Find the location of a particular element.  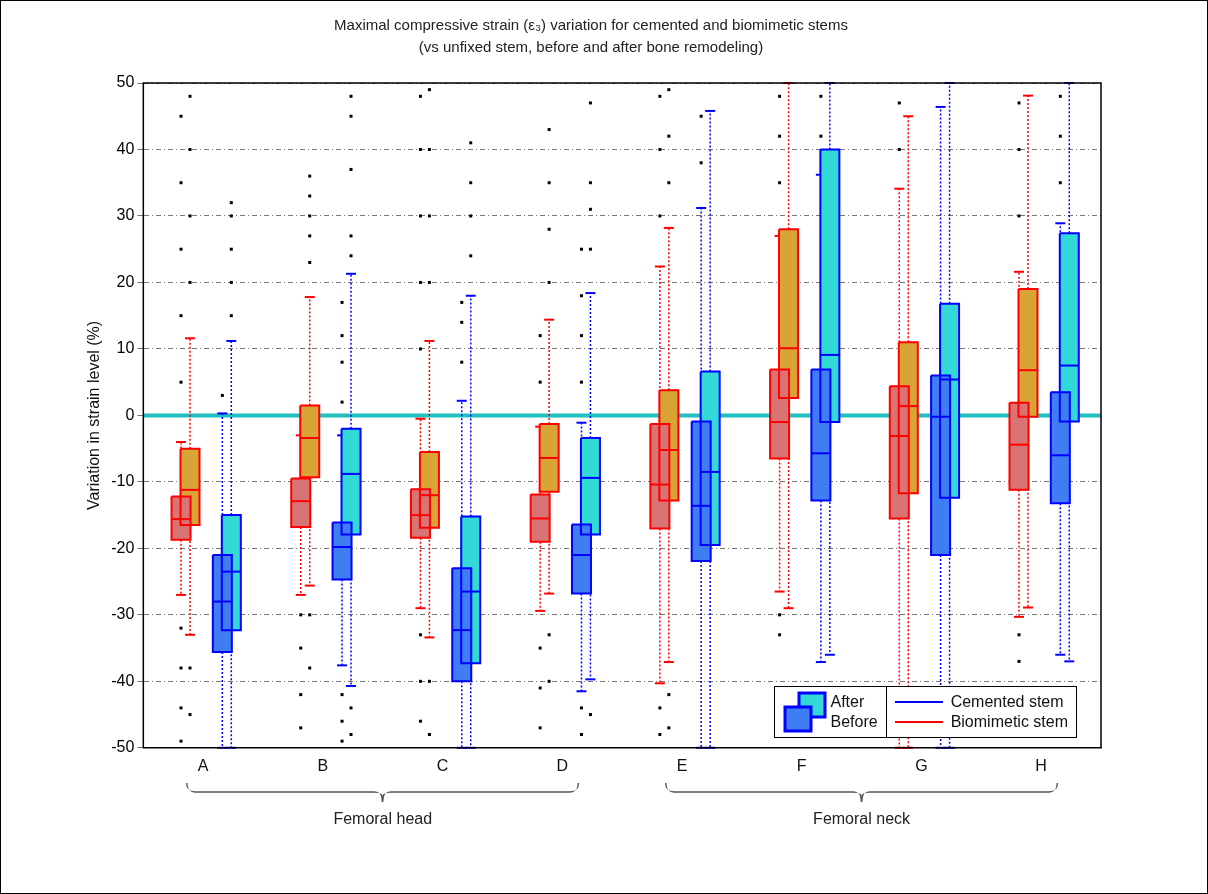

annotation: Cemented stem is located at coordinates (1007, 701).